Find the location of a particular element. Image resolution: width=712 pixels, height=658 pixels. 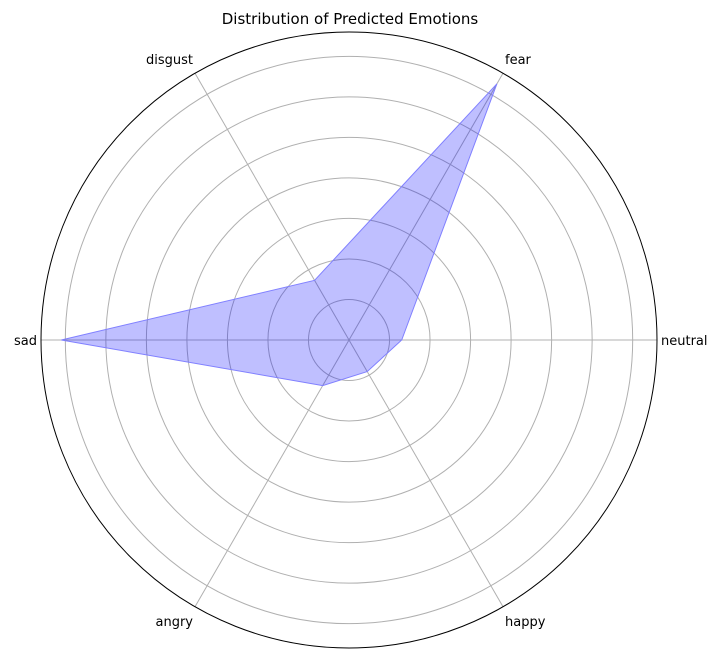

spoke-fear is located at coordinates (426, 207).